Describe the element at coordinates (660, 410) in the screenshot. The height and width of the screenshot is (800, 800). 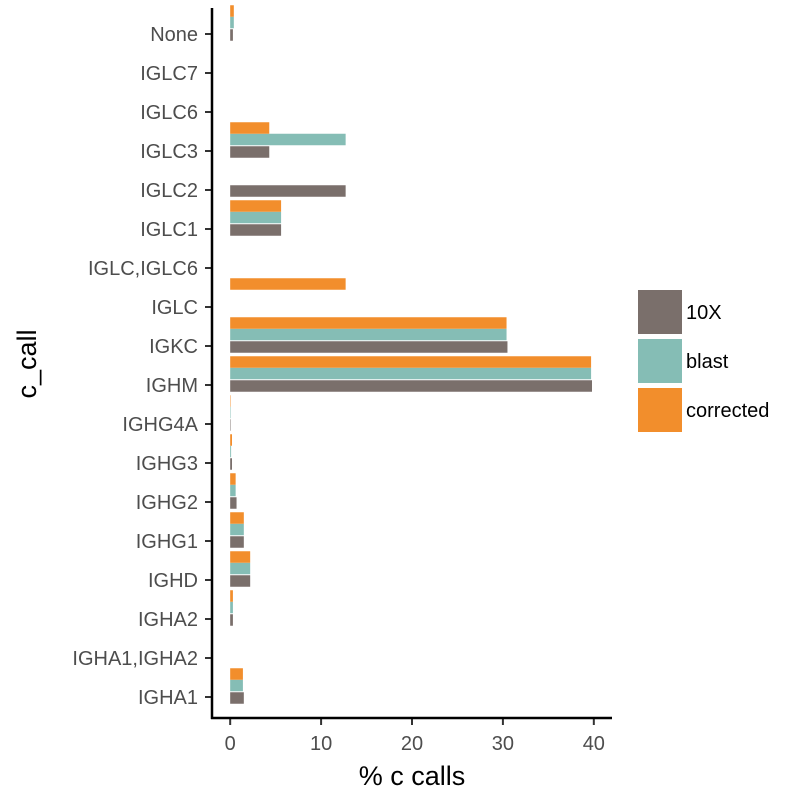
I see `legend-swatch-corrected` at that location.